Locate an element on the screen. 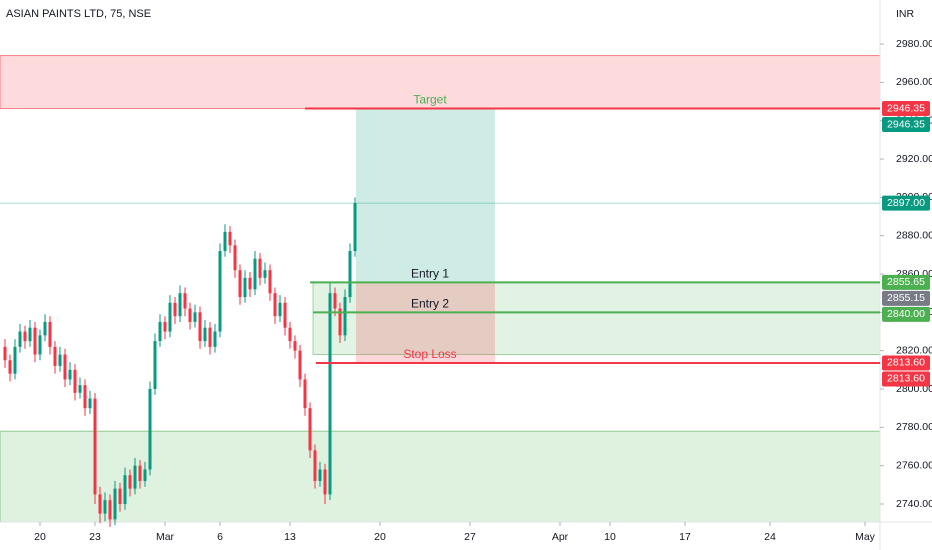 This screenshot has height=550, width=932. x-tick-label: 13 is located at coordinates (290, 537).